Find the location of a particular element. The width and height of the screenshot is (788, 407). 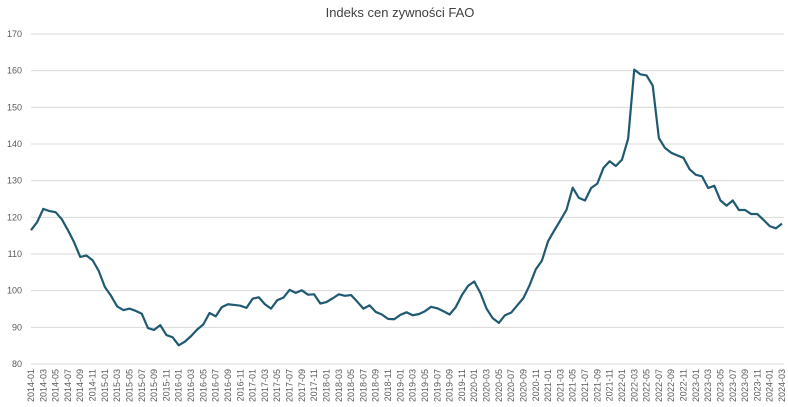

x-tick-label: 2023-01 is located at coordinates (696, 385).